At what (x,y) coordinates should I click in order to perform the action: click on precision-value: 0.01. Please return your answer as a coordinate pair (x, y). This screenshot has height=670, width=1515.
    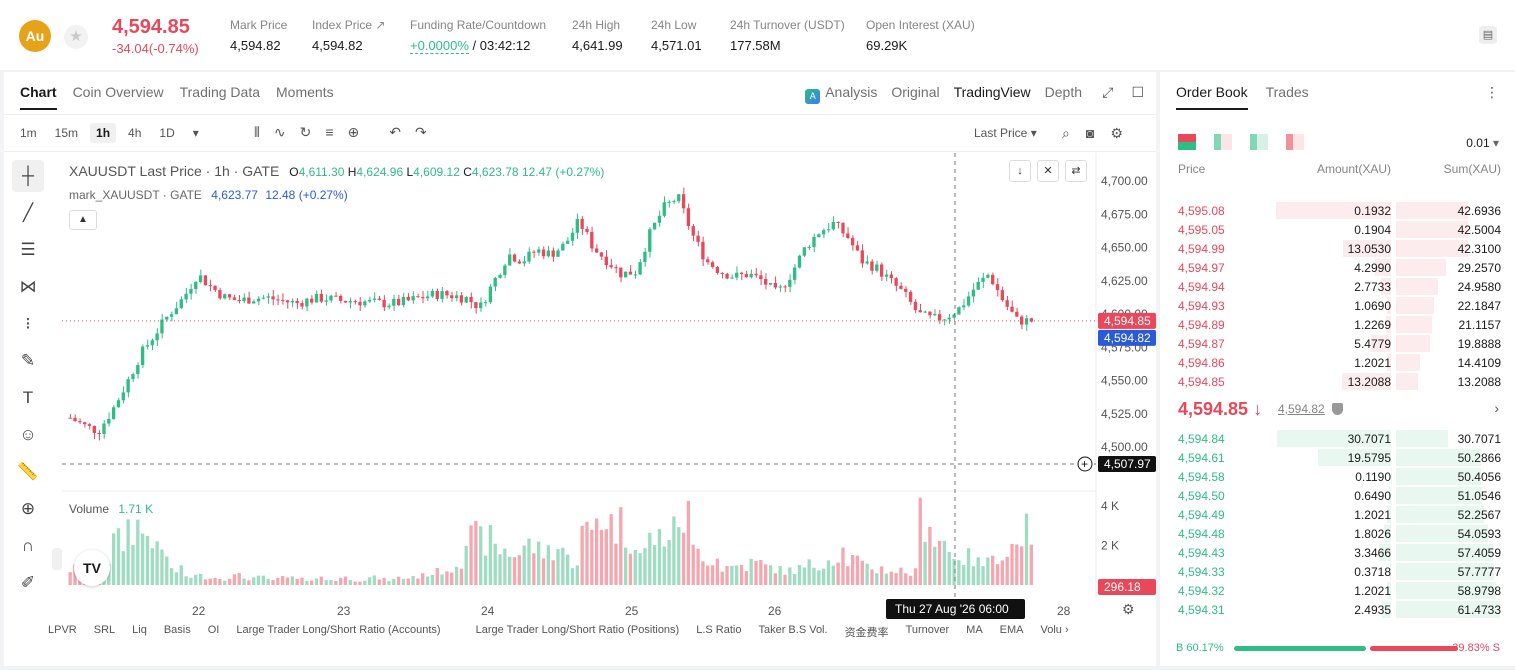
    Looking at the image, I should click on (1478, 143).